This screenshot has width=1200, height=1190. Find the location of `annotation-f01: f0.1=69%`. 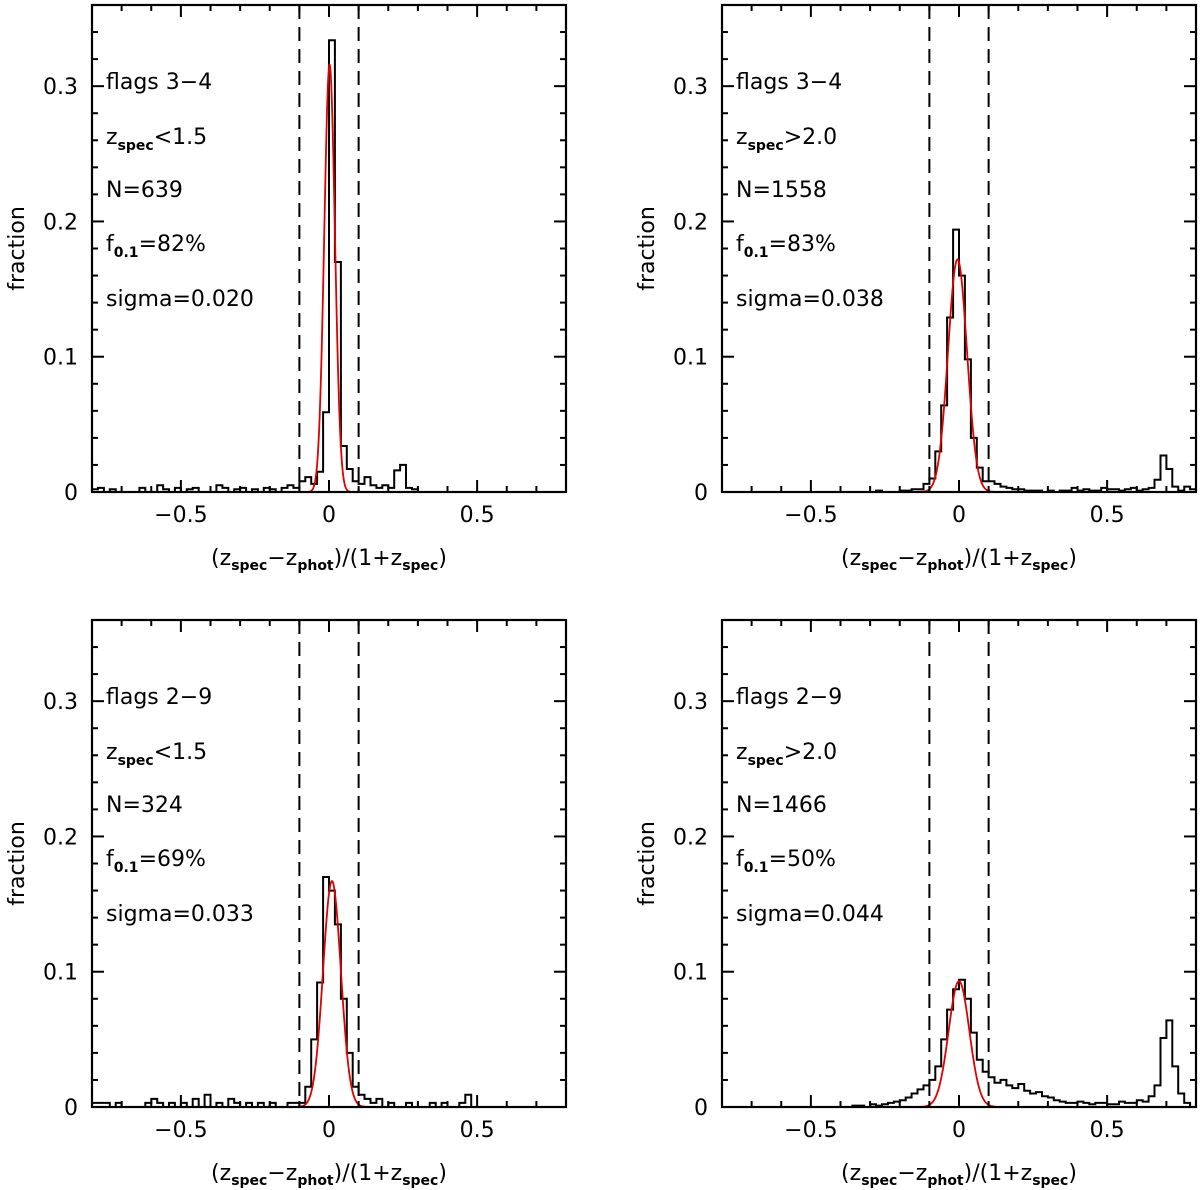

annotation-f01: f0.1=69% is located at coordinates (156, 861).